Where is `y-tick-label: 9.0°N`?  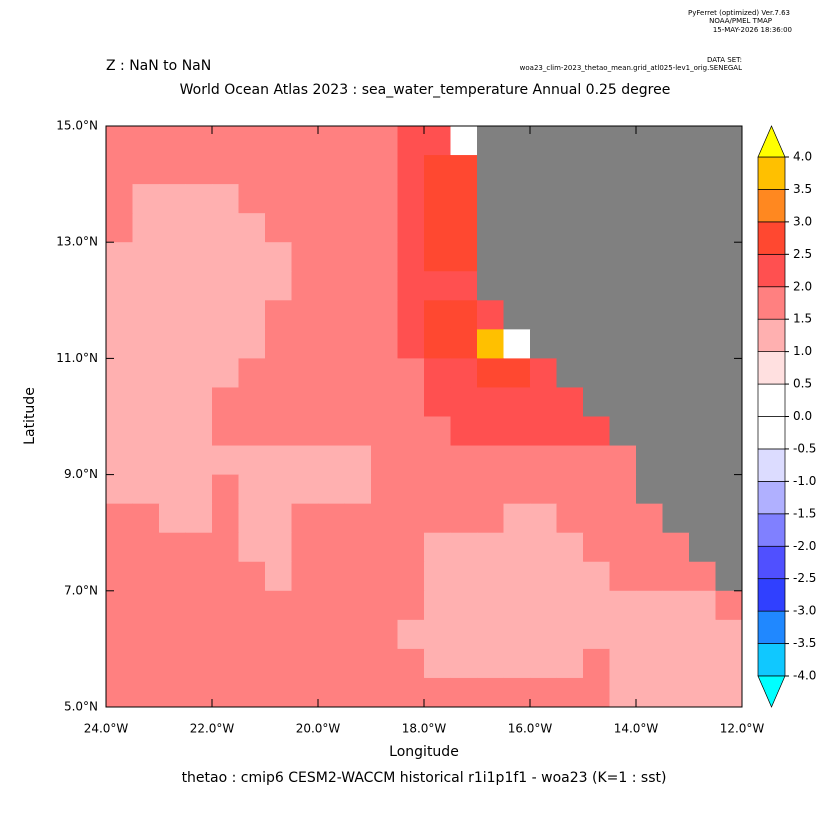 y-tick-label: 9.0°N is located at coordinates (81, 474).